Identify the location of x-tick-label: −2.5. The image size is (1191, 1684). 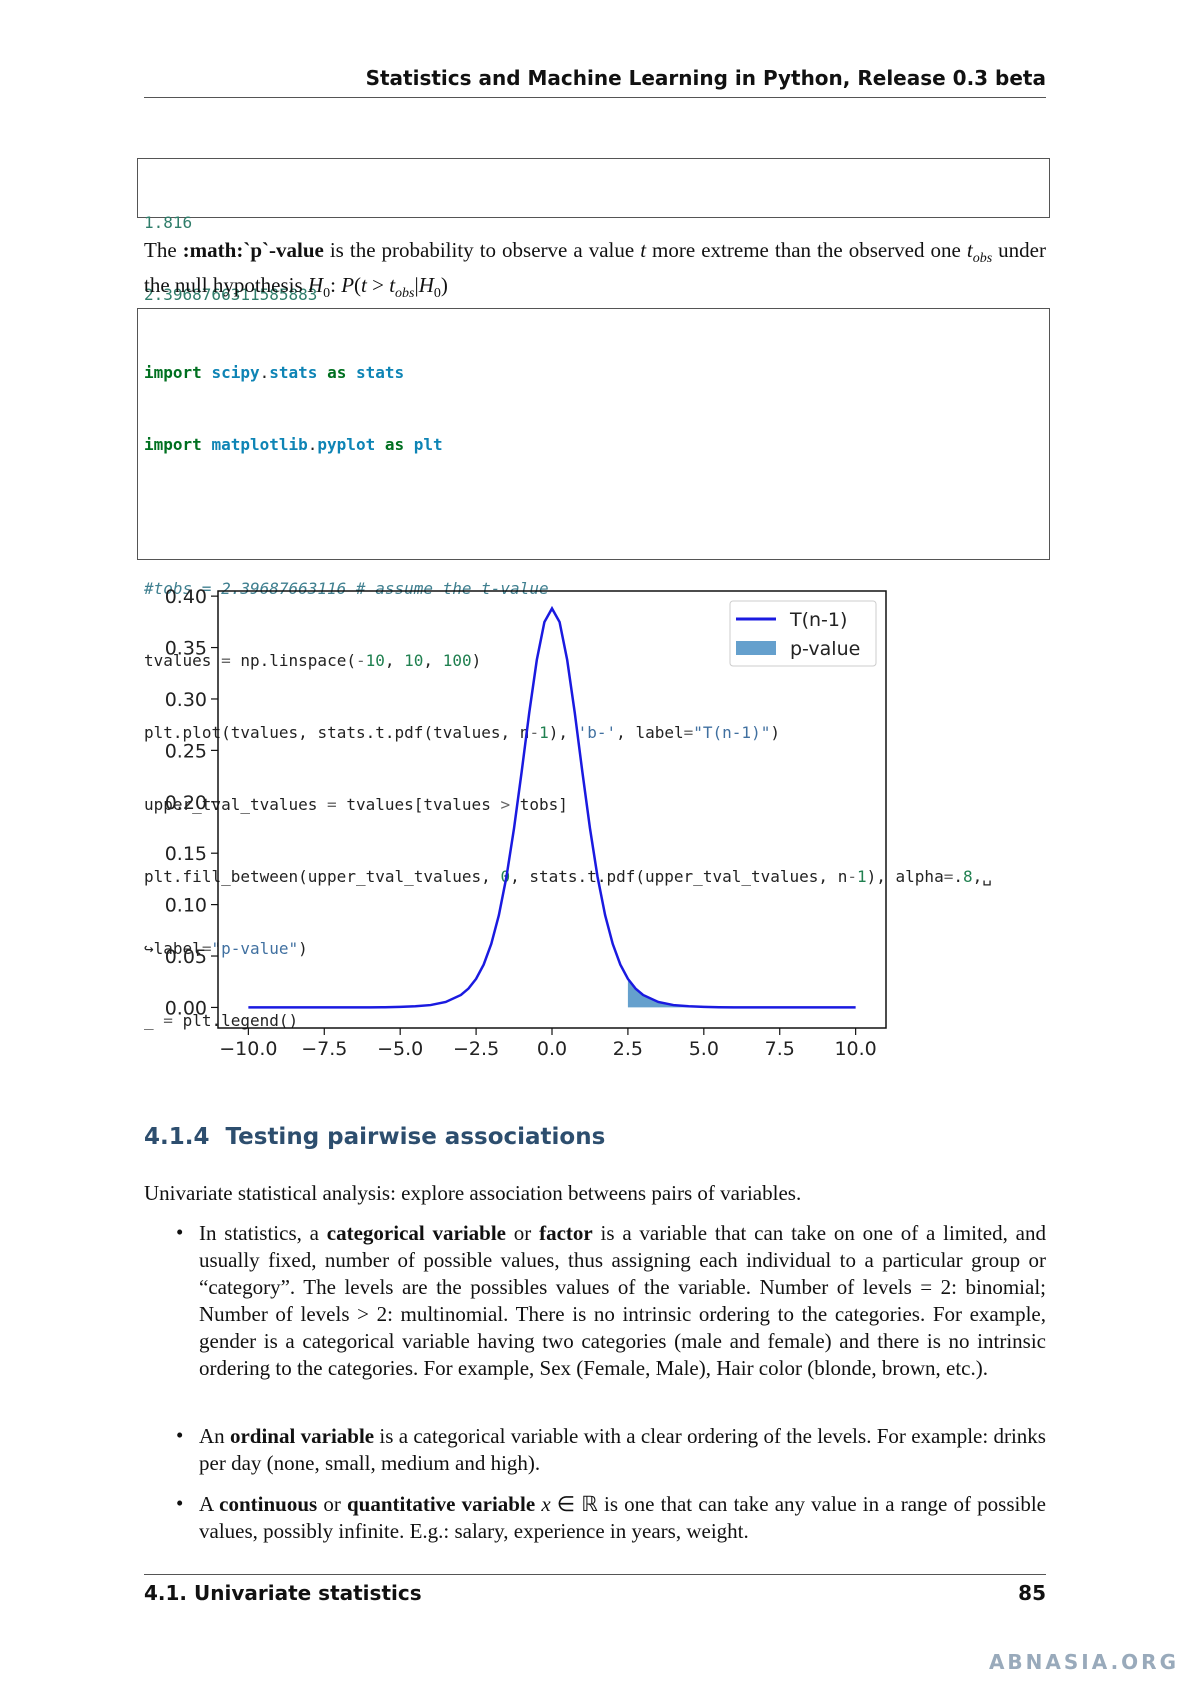
(476, 1049).